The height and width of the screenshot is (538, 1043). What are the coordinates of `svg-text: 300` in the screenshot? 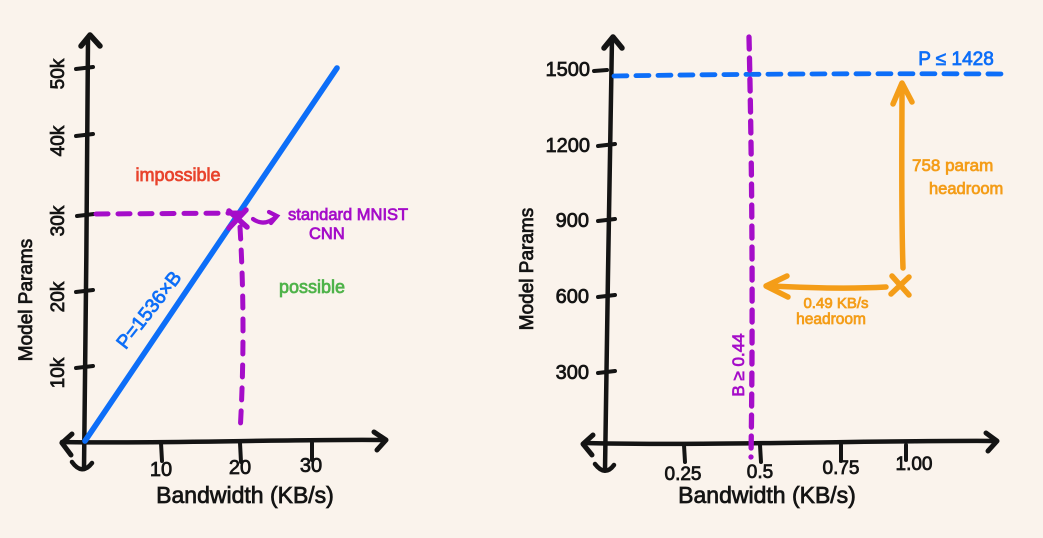 It's located at (572, 373).